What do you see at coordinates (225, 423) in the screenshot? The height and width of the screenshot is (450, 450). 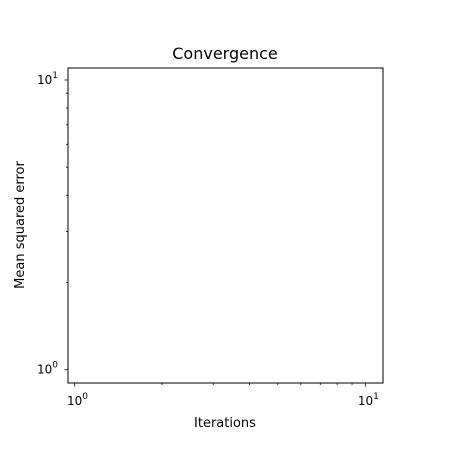 I see `x-axis-label: Iterations` at bounding box center [225, 423].